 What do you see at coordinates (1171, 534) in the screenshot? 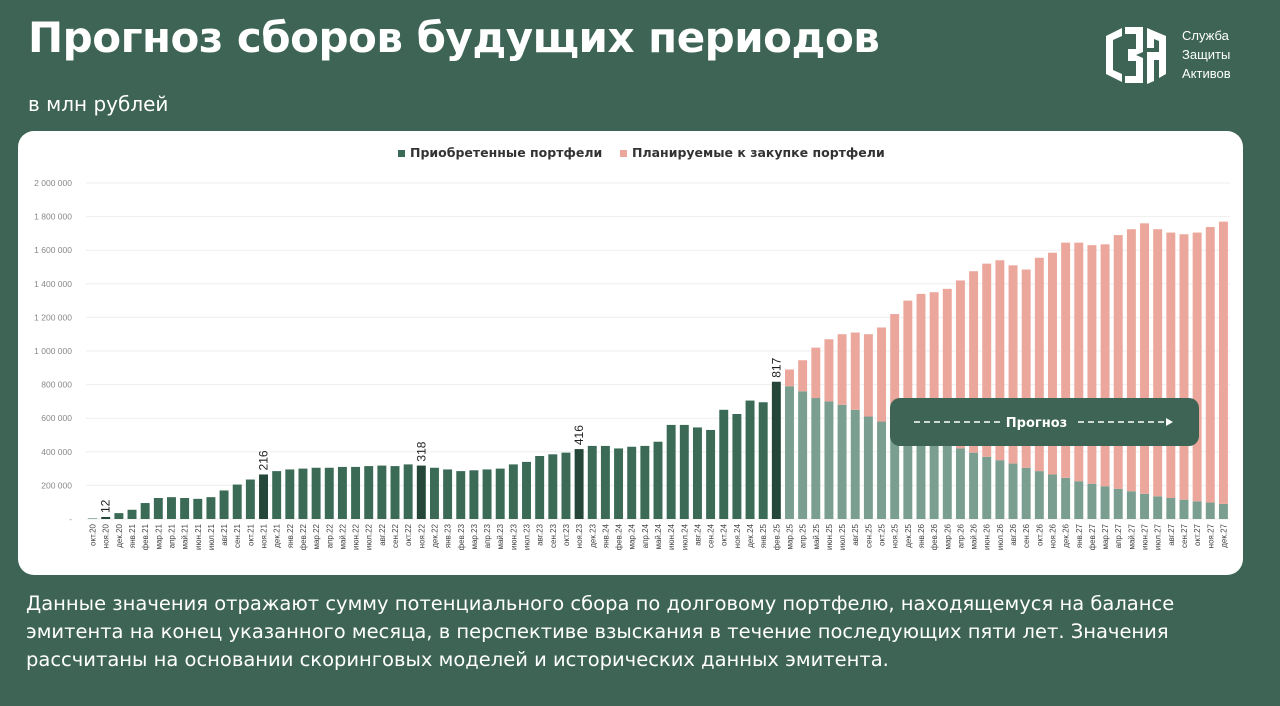
I see `x-tick-label: авг.27` at bounding box center [1171, 534].